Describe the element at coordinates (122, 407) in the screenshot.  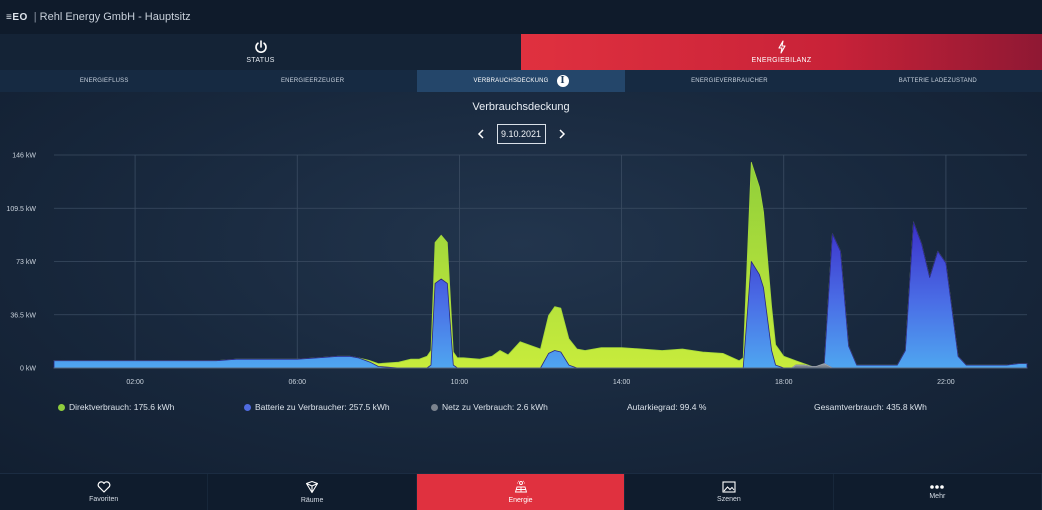
I see `legend-direct-label: Direktverbrauch: 175.6 kWh` at that location.